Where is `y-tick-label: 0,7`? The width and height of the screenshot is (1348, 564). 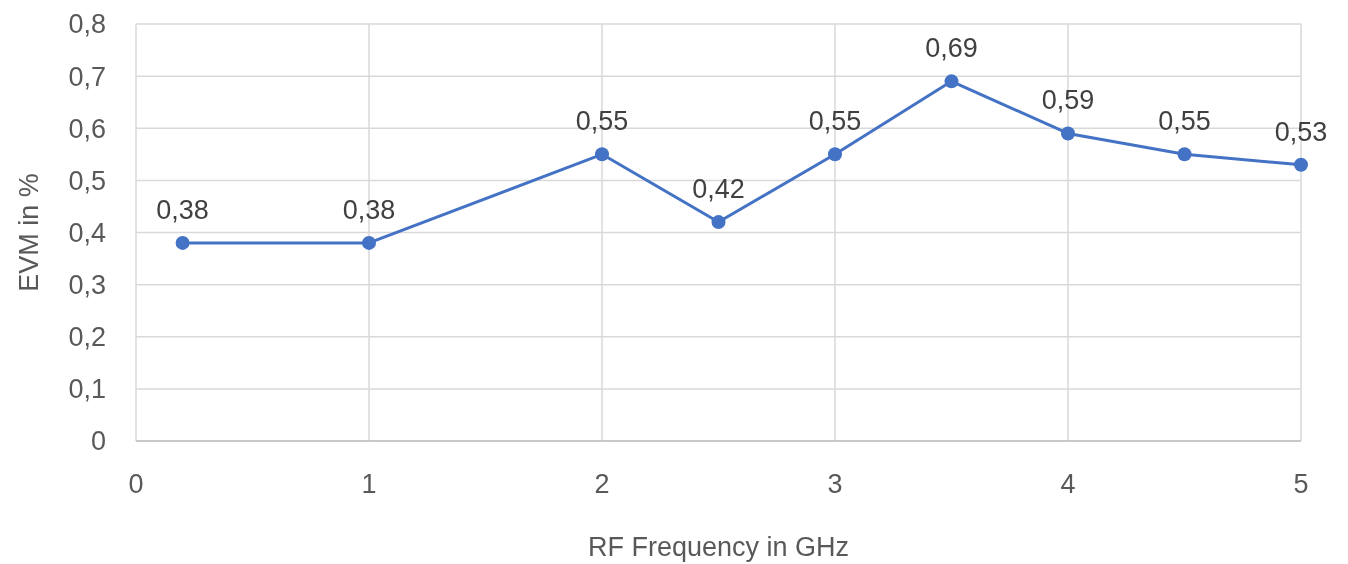 y-tick-label: 0,7 is located at coordinates (87, 76).